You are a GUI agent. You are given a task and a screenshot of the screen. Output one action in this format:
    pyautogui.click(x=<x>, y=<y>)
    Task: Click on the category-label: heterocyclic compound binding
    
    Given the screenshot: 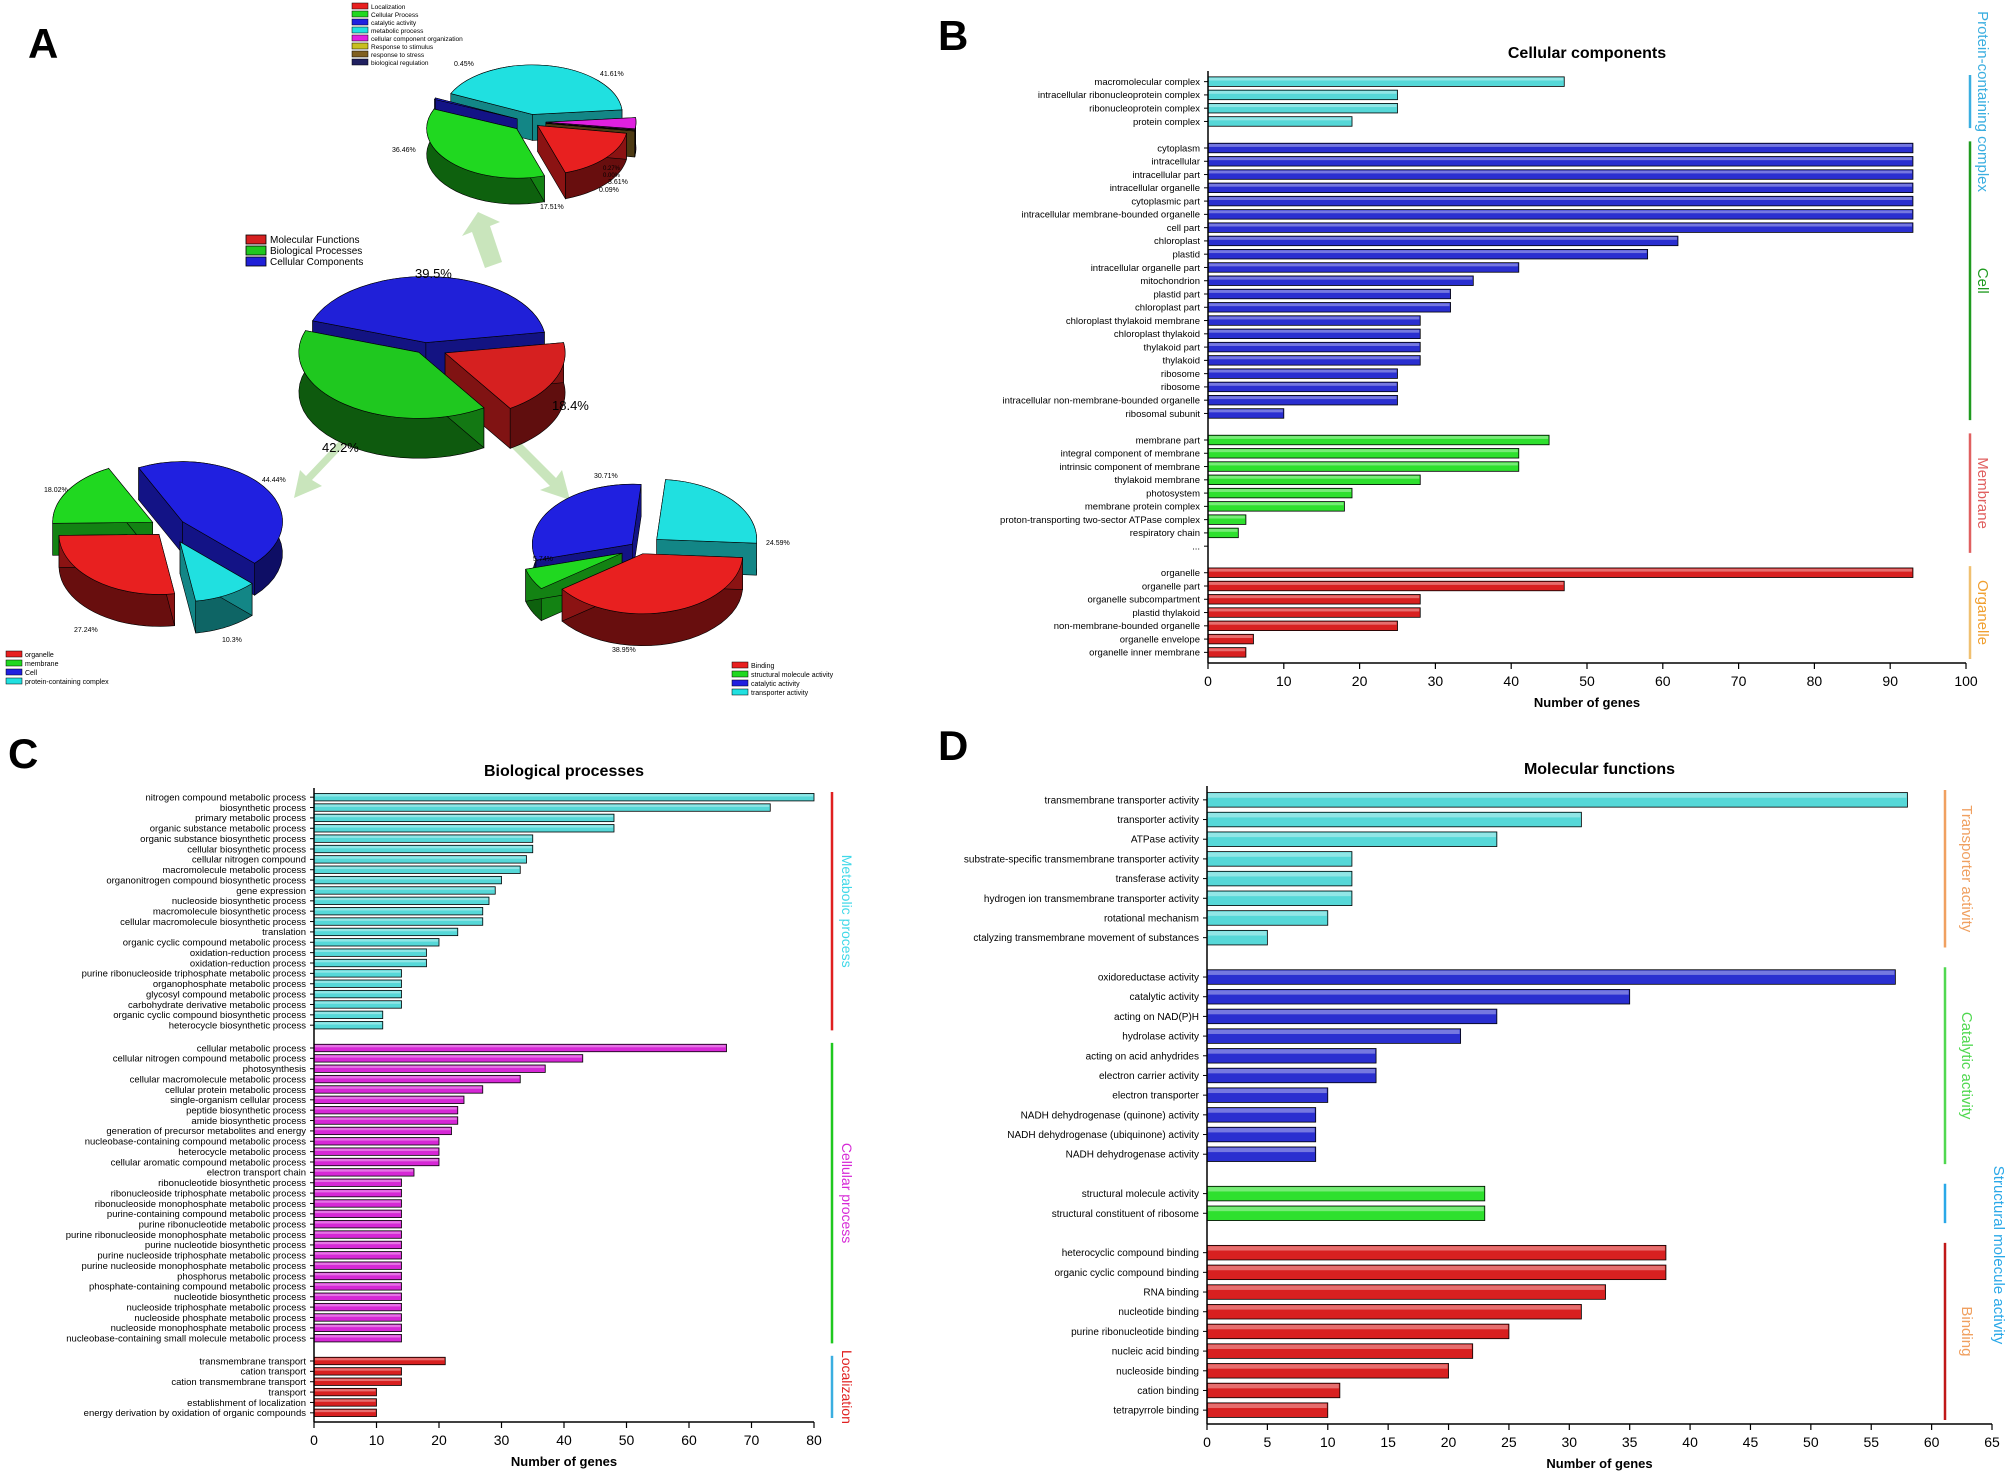 What is the action you would take?
    pyautogui.click(x=1130, y=1253)
    